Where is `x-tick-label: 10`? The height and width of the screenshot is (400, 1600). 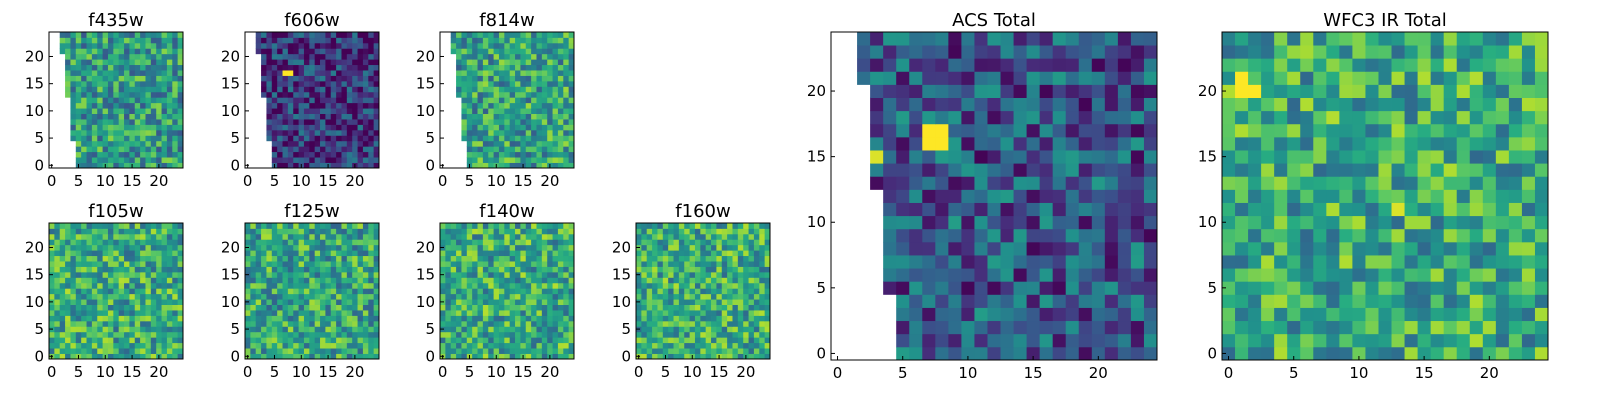 x-tick-label: 10 is located at coordinates (496, 372).